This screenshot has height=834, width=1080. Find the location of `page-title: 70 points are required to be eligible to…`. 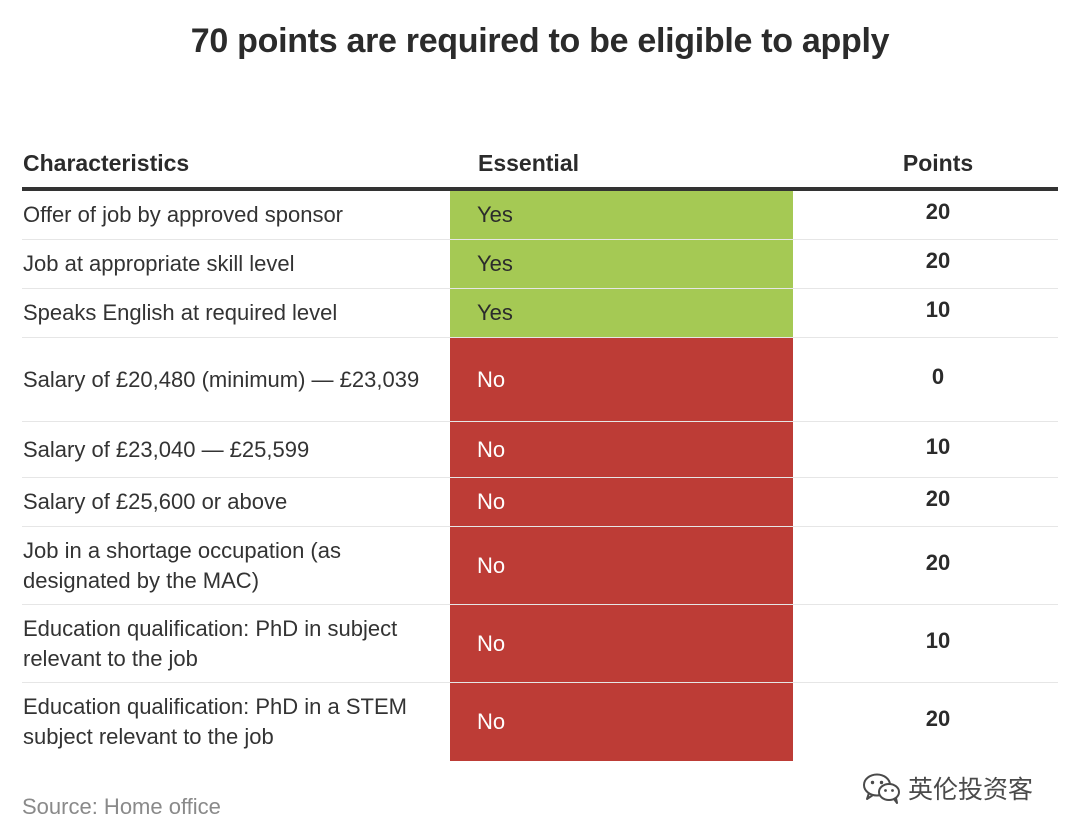

page-title: 70 points are required to be eligible to… is located at coordinates (540, 41).